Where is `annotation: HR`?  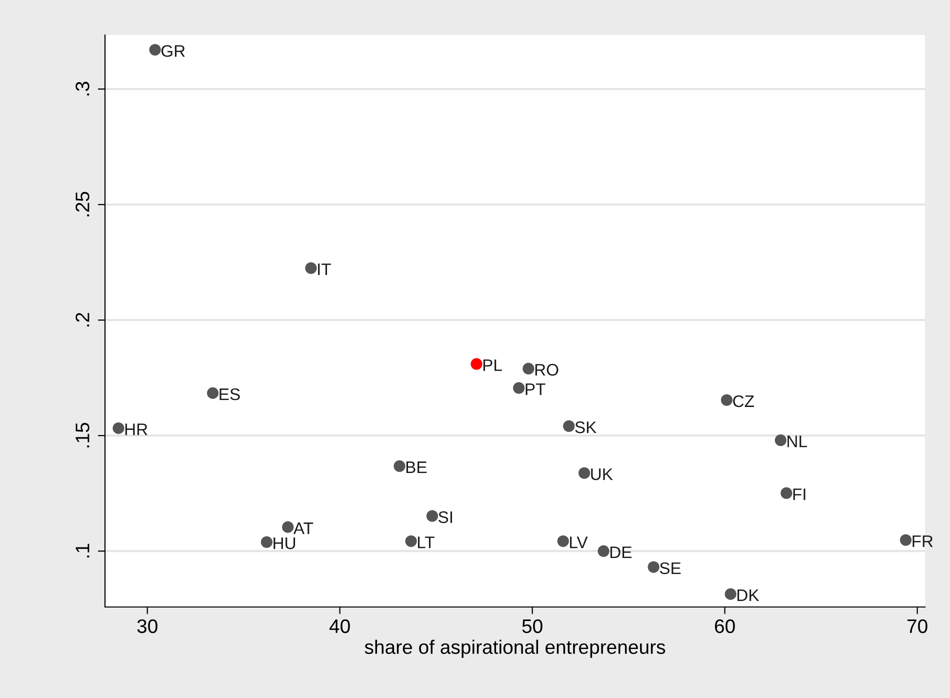 annotation: HR is located at coordinates (136, 430).